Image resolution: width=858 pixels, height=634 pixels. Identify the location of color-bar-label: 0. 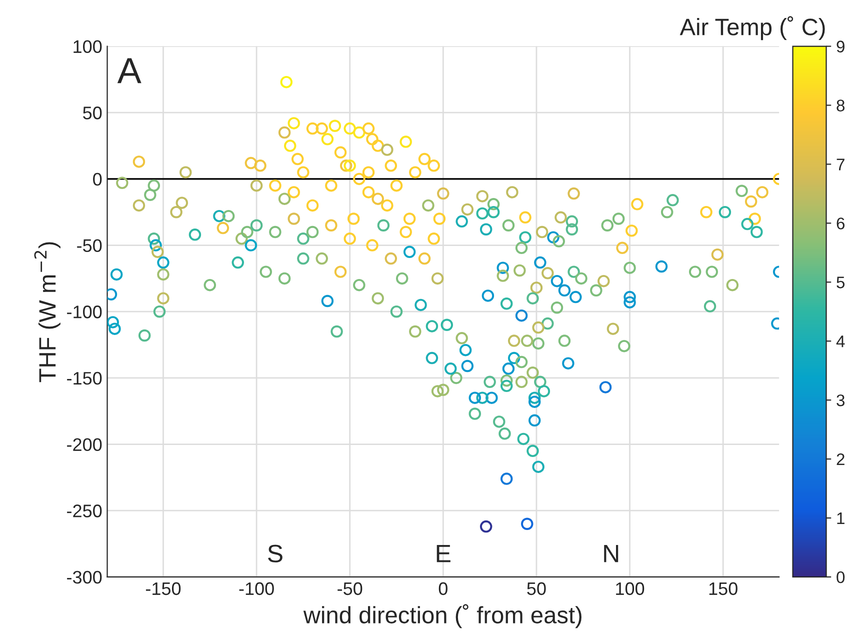
(840, 577).